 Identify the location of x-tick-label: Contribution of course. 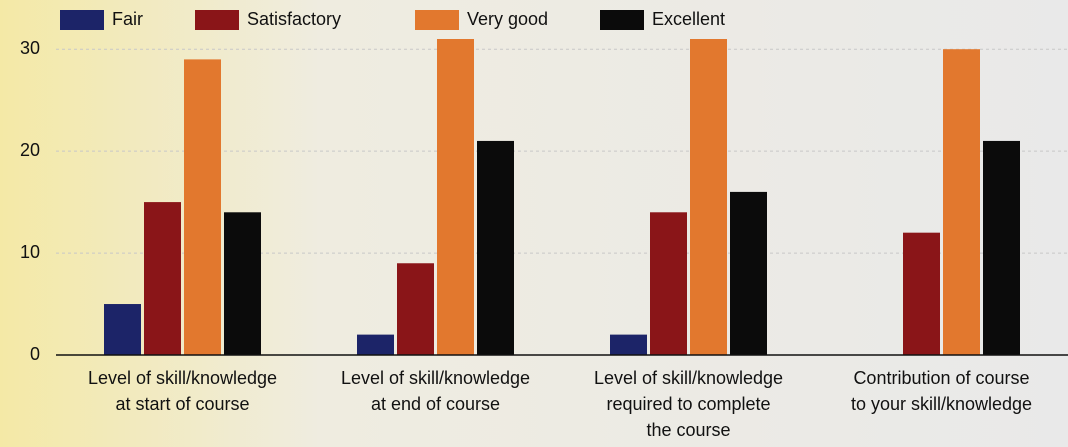
(941, 378).